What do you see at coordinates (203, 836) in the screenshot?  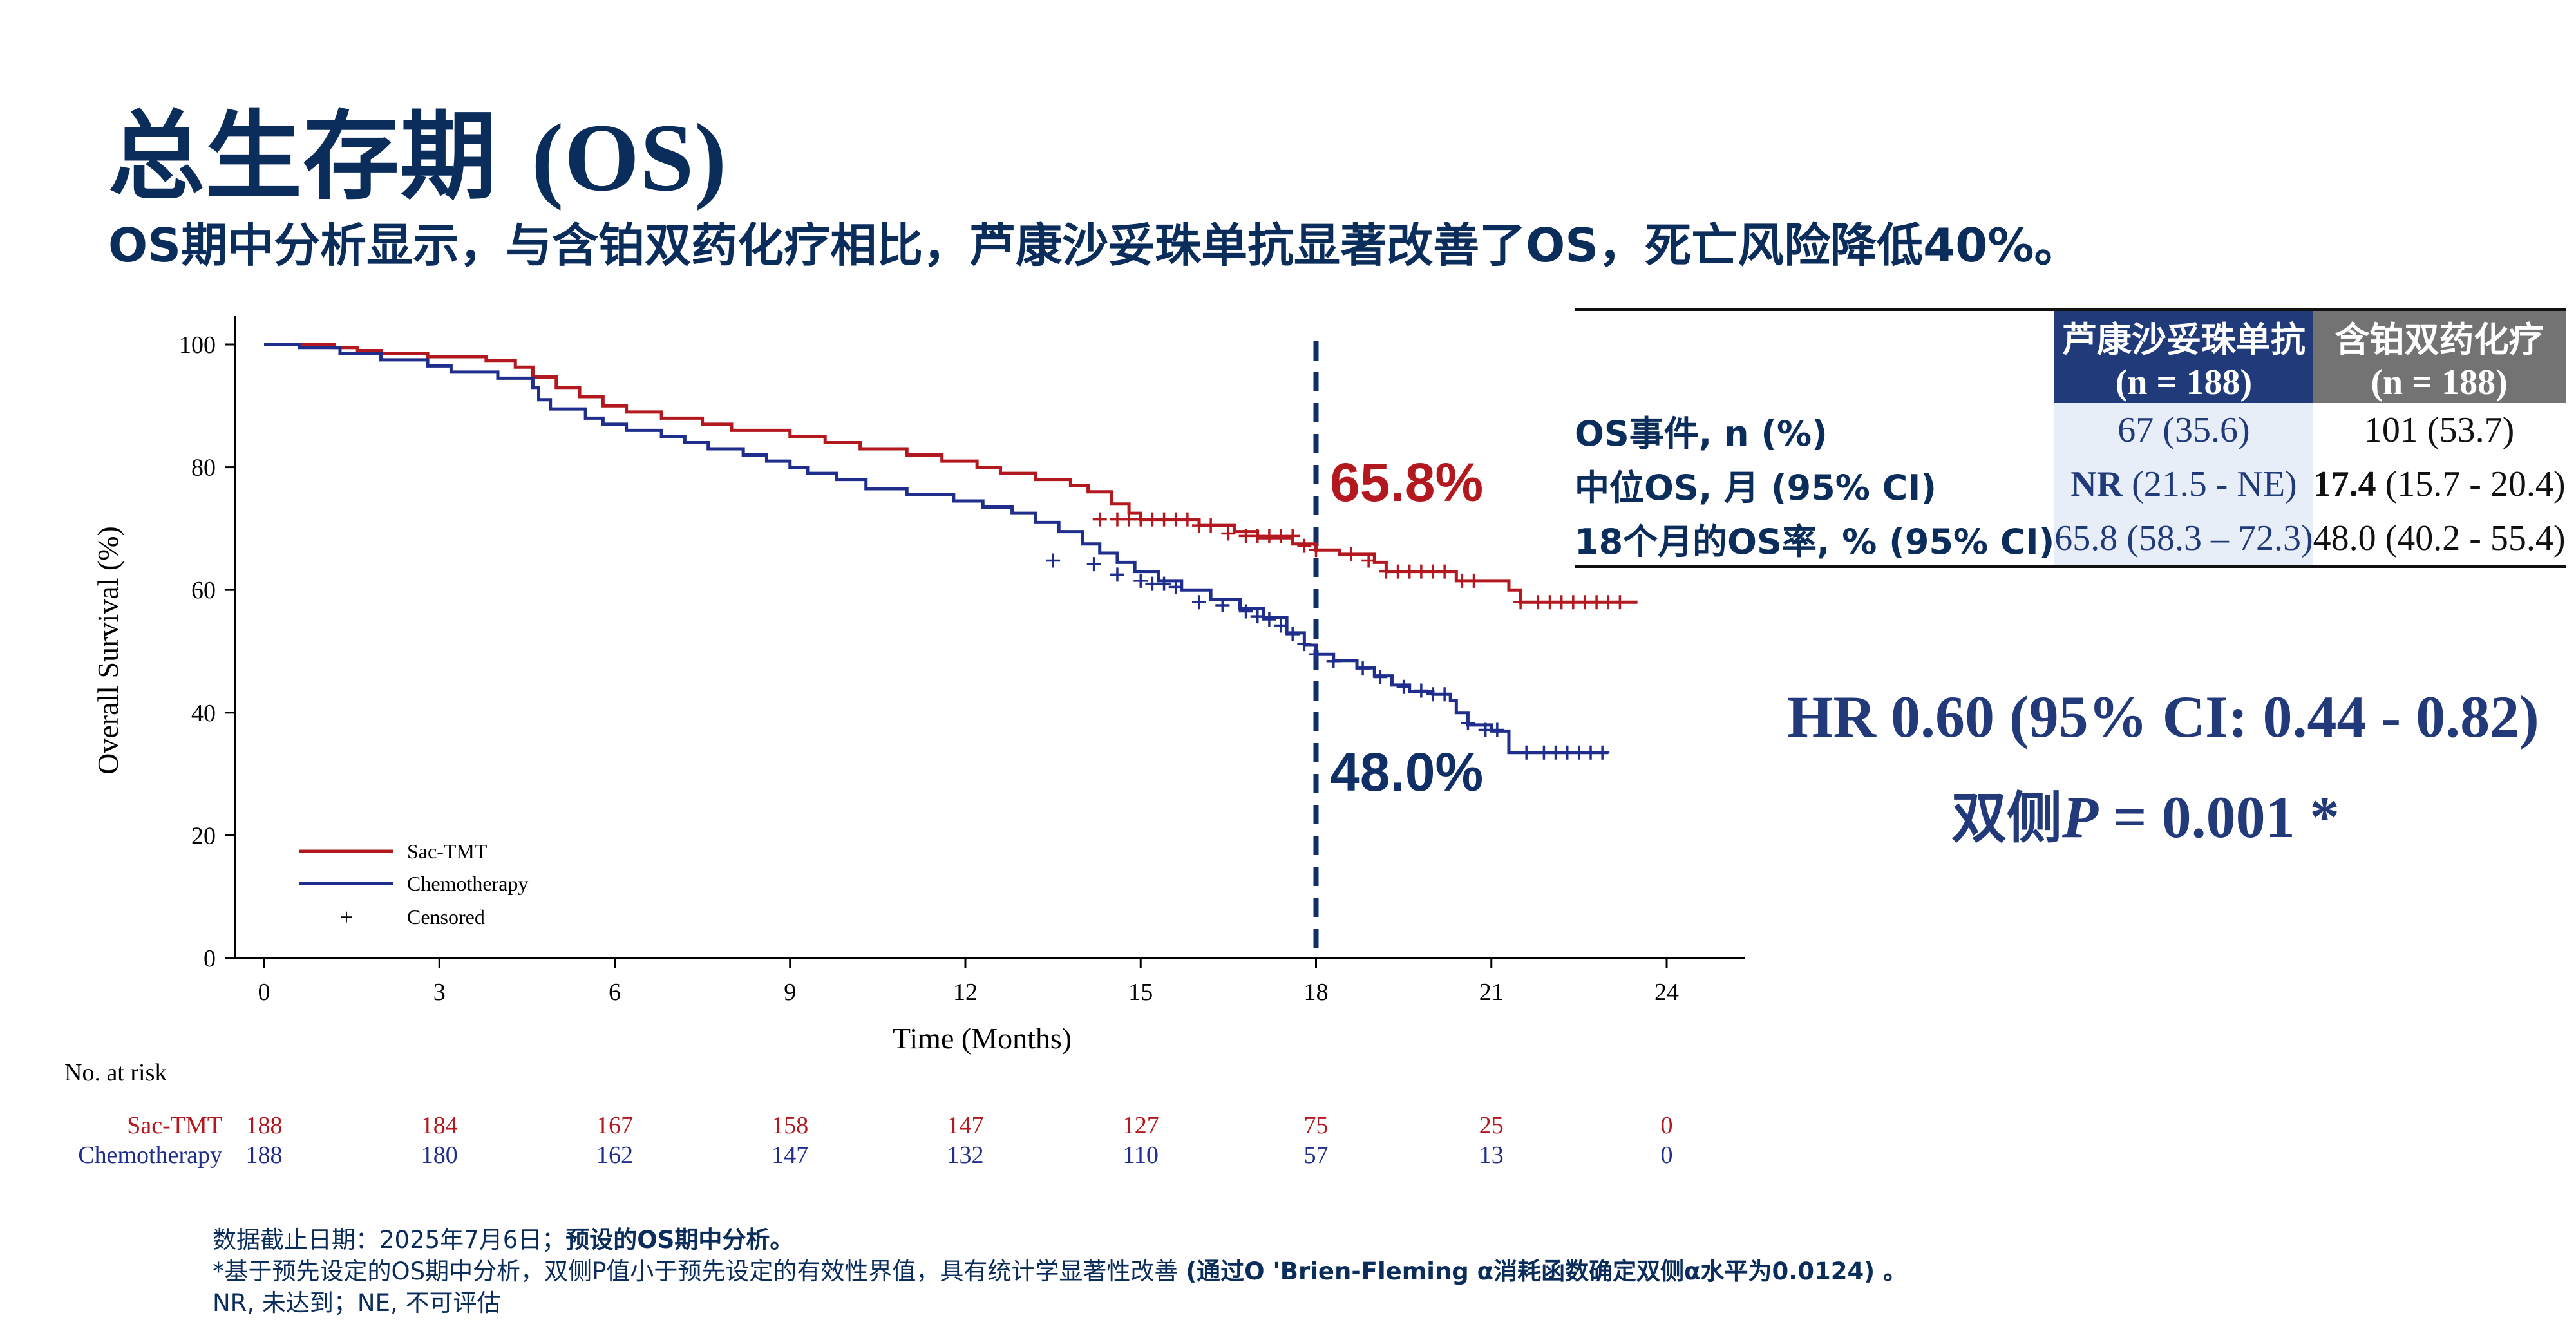 I see `y-tick-label: 20` at bounding box center [203, 836].